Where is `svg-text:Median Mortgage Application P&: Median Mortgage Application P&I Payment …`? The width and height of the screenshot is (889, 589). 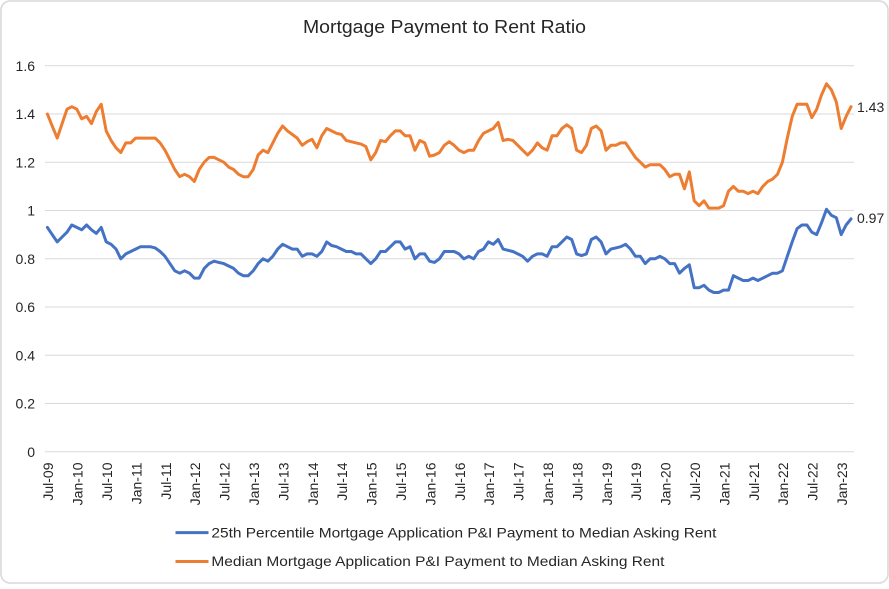 svg-text:Median Mortgage Application P&: Median Mortgage Application P&I Payment … is located at coordinates (437, 561).